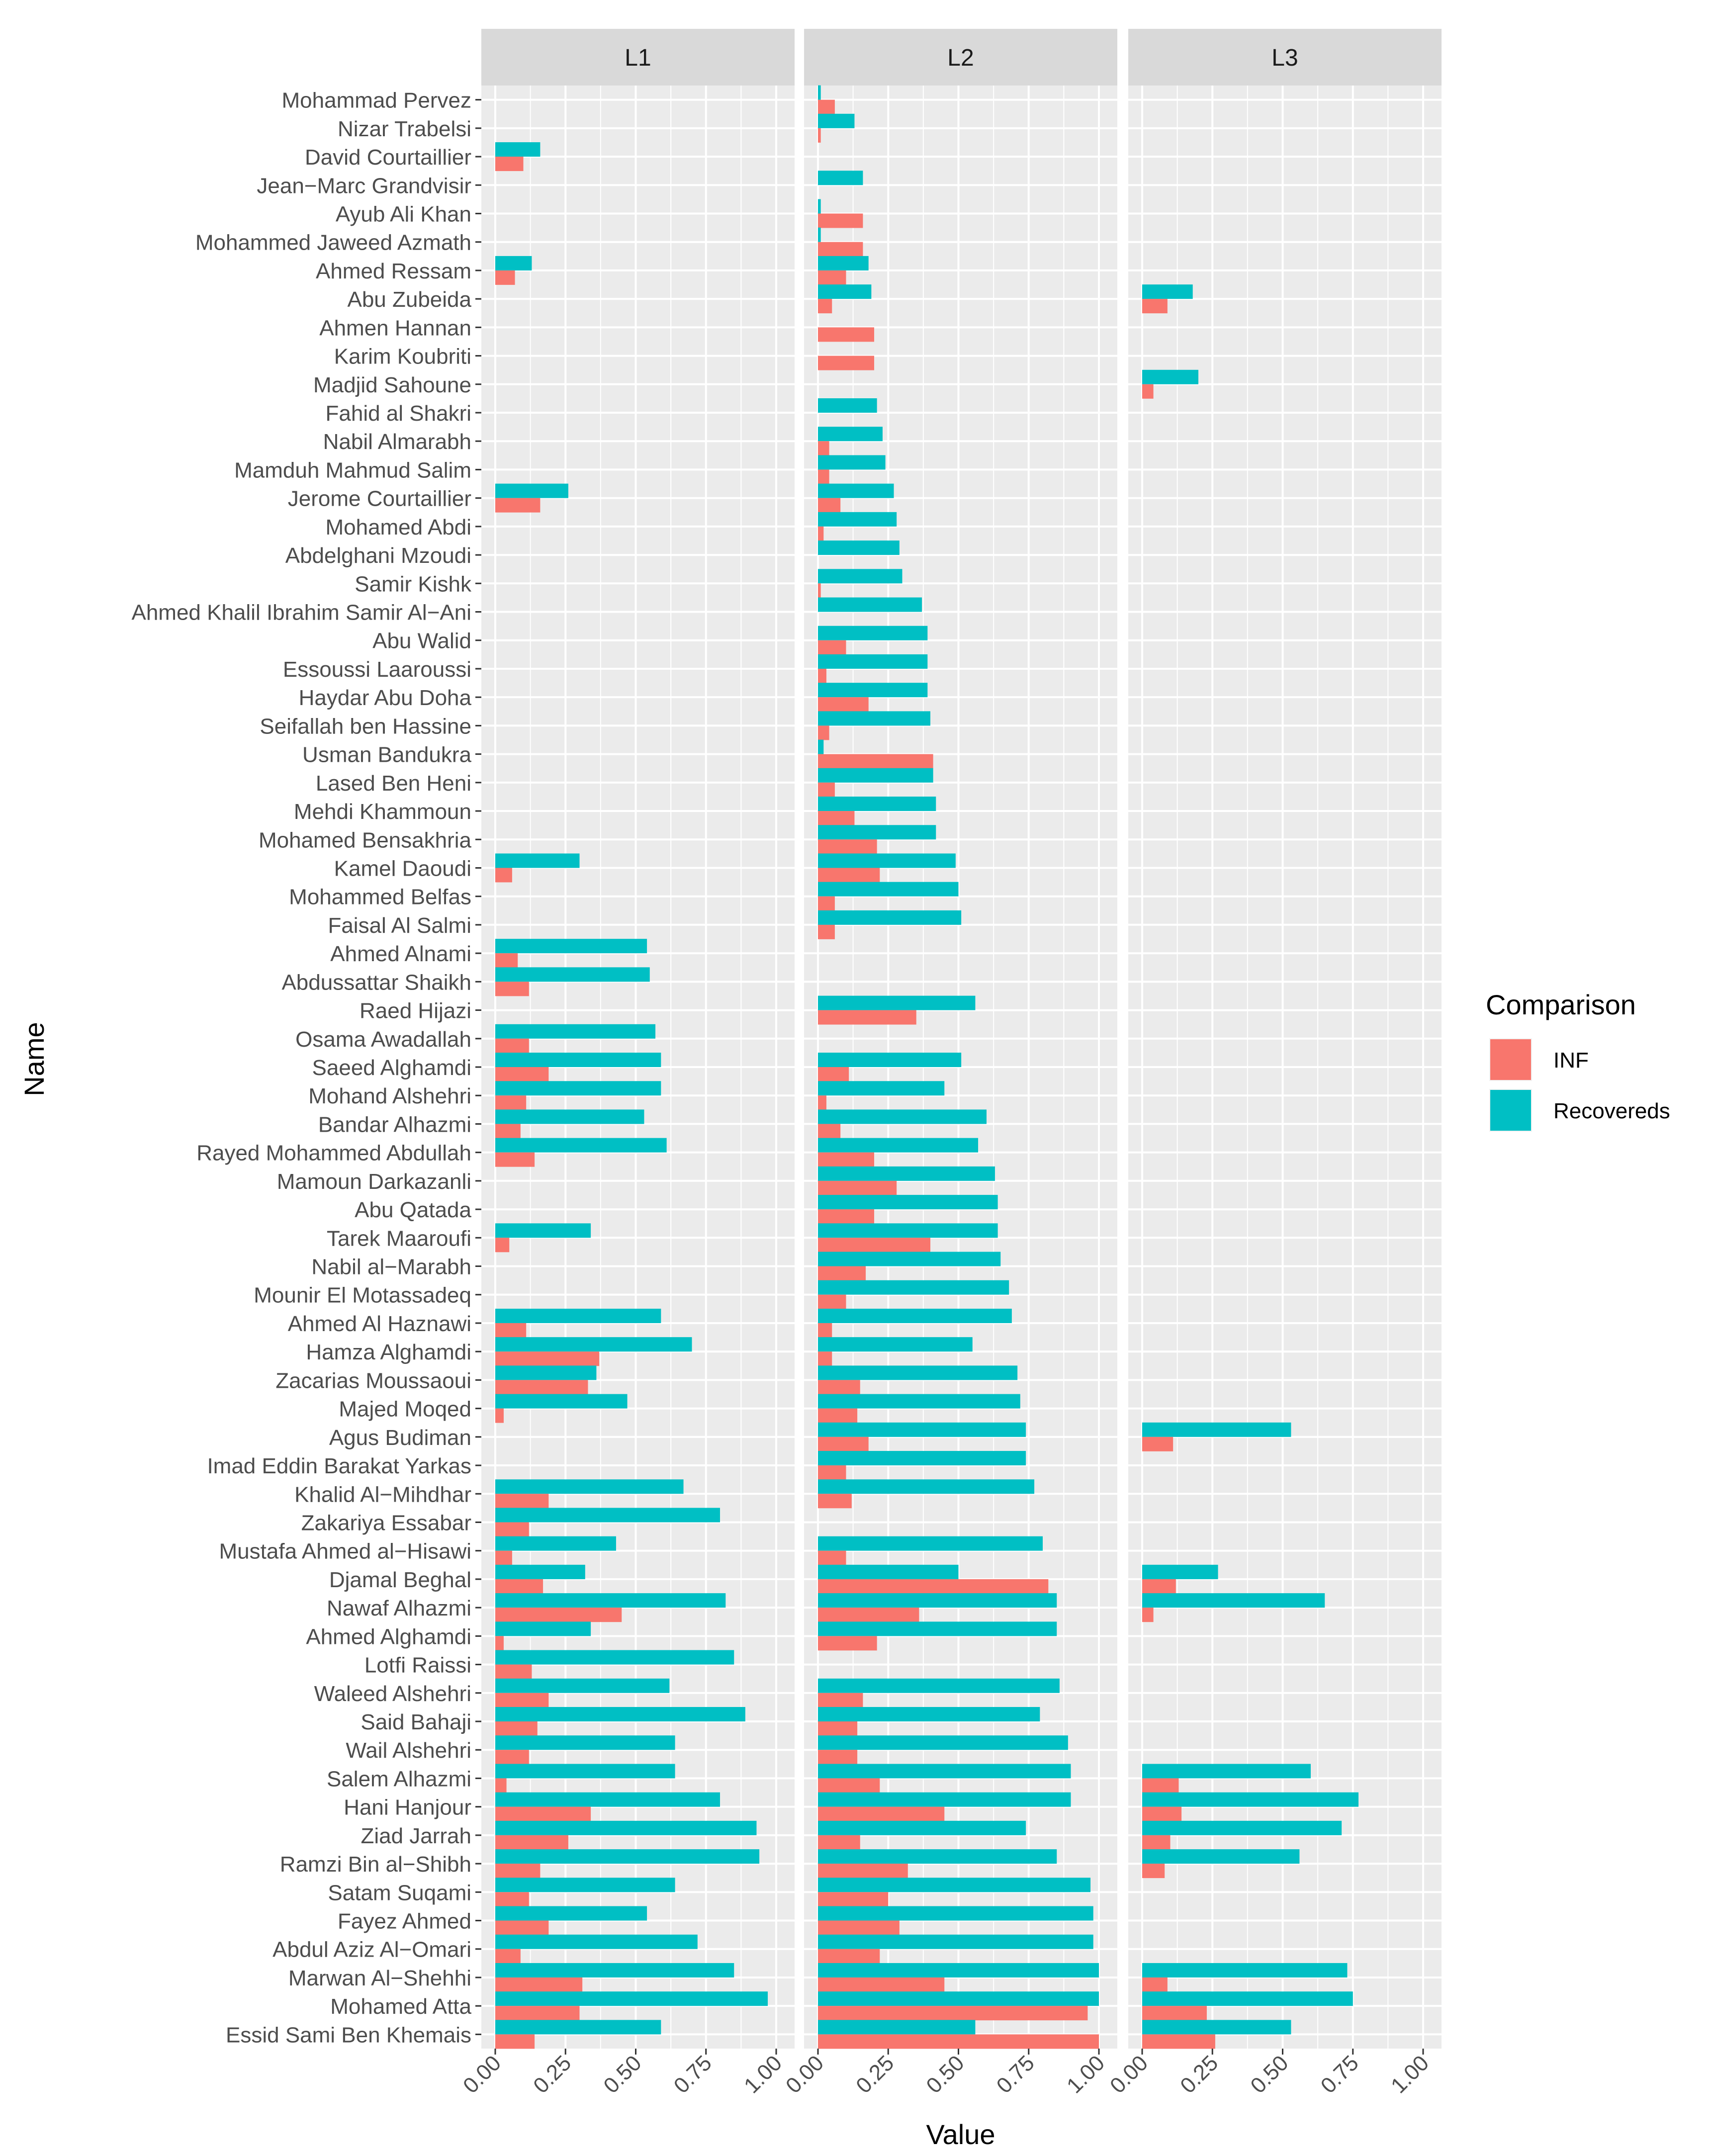 The image size is (1715, 2156). Describe the element at coordinates (400, 1580) in the screenshot. I see `y-tick-label: Djamal Beghal` at that location.